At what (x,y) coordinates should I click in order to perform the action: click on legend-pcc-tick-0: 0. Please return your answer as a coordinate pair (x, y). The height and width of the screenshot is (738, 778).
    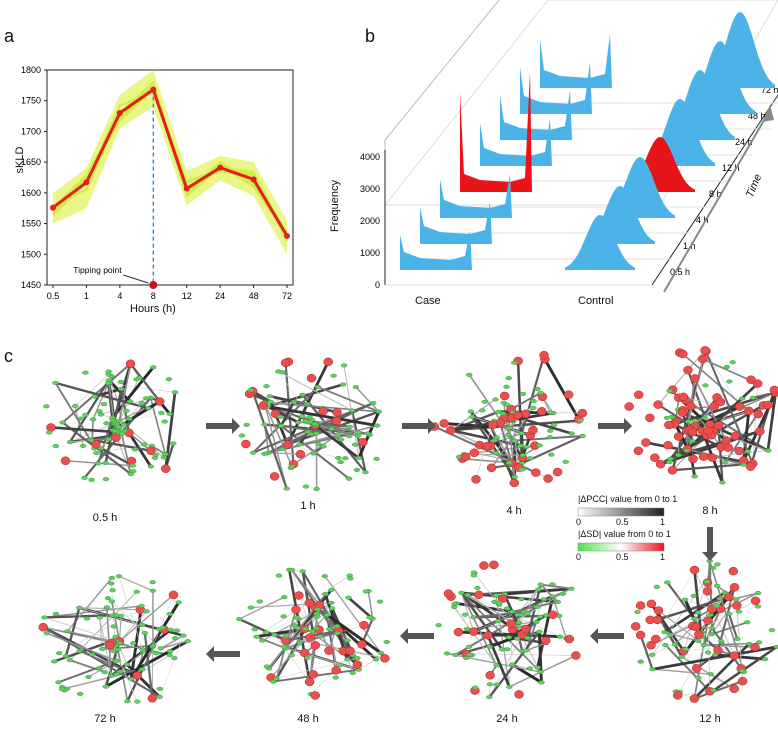
    Looking at the image, I should click on (579, 522).